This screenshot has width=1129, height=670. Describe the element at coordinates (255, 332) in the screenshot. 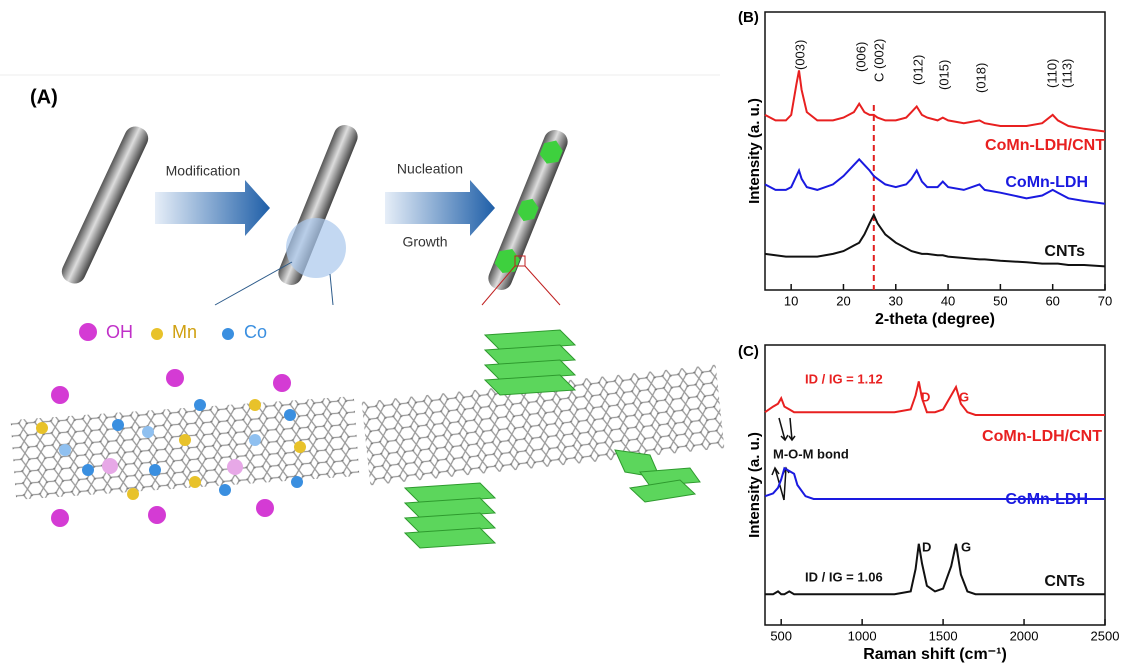

I see `legend-label: Co` at that location.